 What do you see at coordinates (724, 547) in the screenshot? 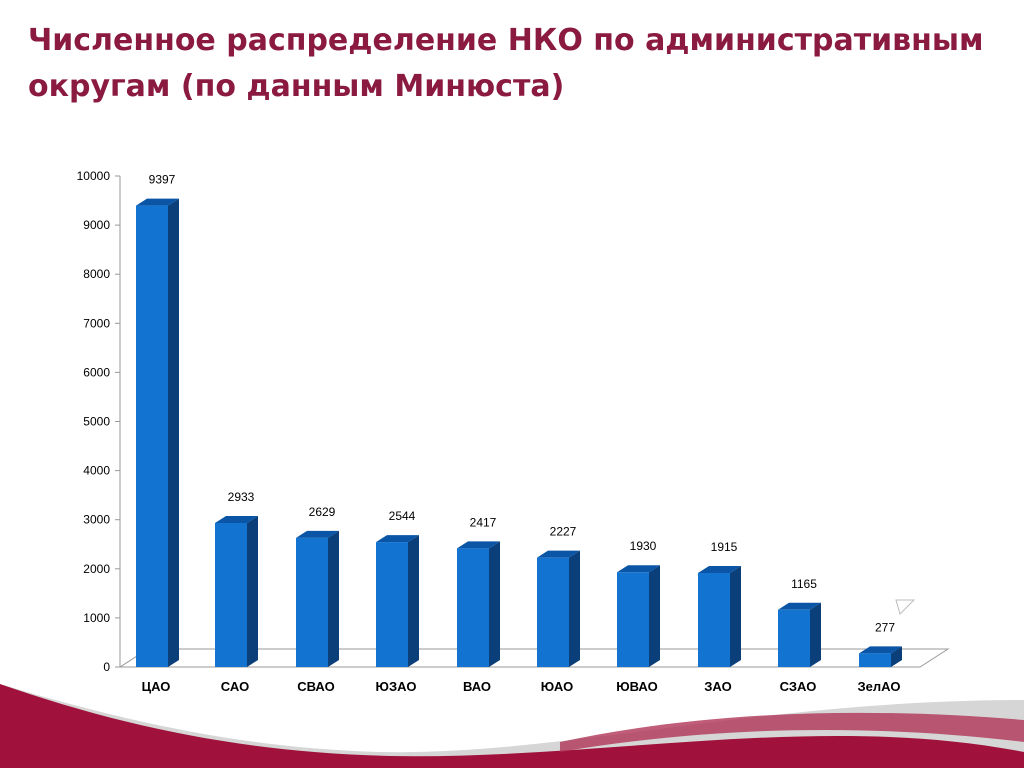
I see `data-label: 1915` at bounding box center [724, 547].